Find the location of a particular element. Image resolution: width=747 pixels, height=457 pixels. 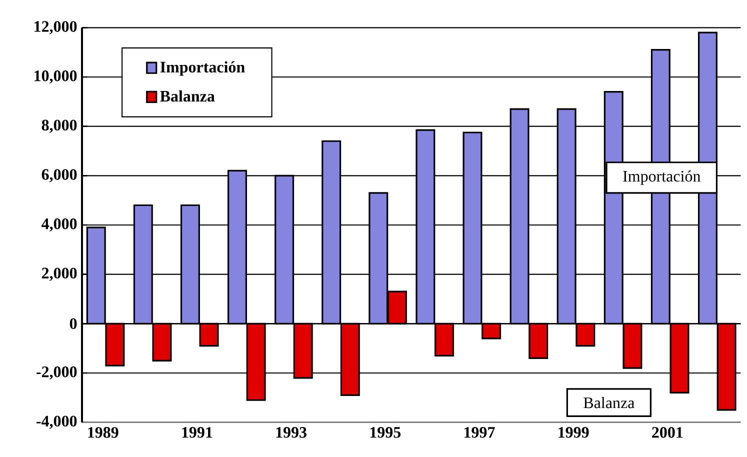

y-tick-label: 6,000 is located at coordinates (59, 175).